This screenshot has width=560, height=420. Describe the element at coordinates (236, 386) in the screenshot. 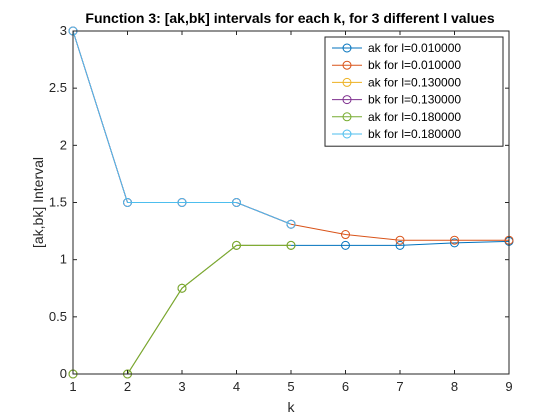

I see `x-tick-label: 4` at that location.